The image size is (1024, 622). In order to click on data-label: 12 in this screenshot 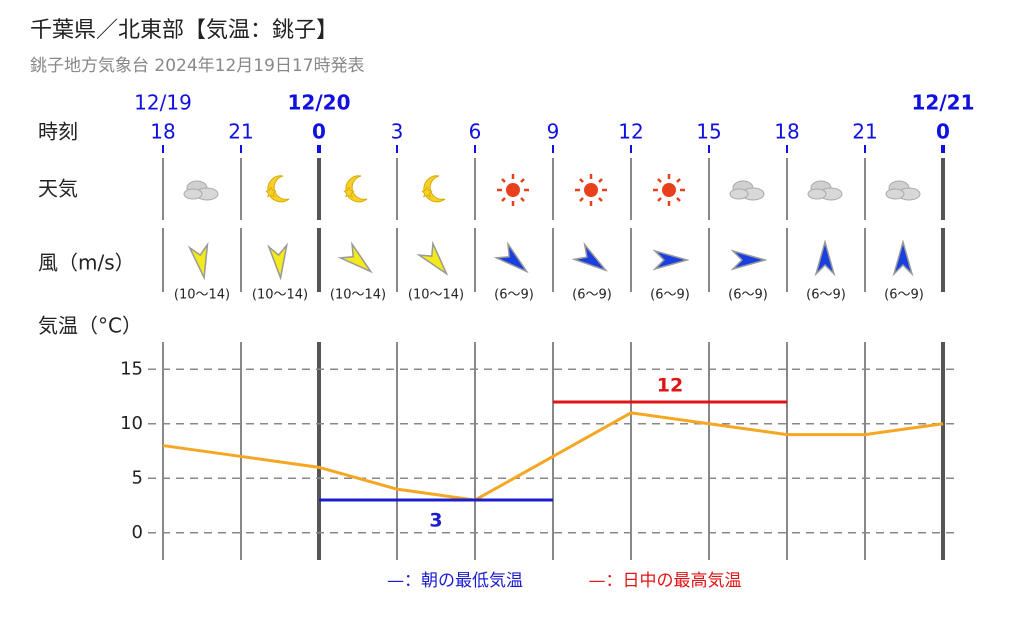, I will do `click(670, 385)`.